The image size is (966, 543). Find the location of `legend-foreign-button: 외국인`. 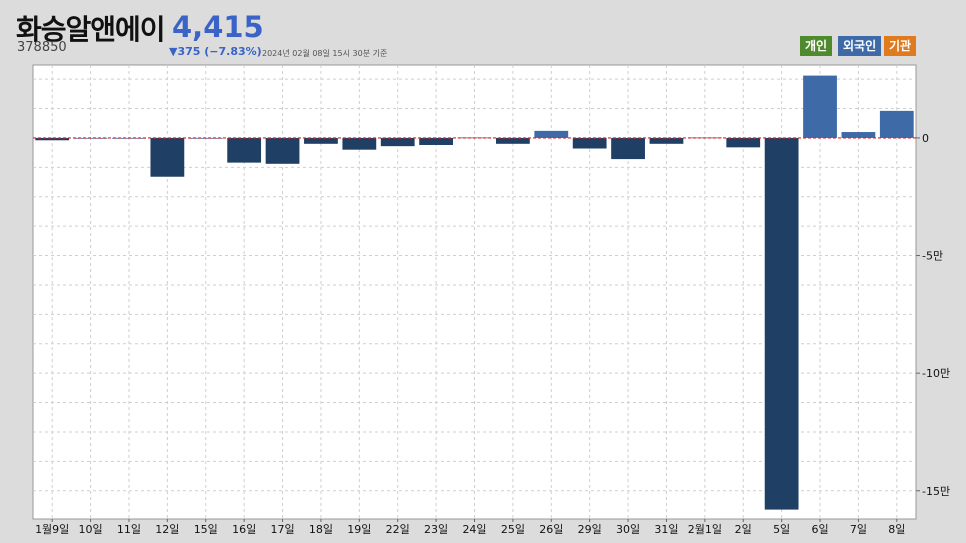

legend-foreign-button: 외국인 is located at coordinates (860, 46).